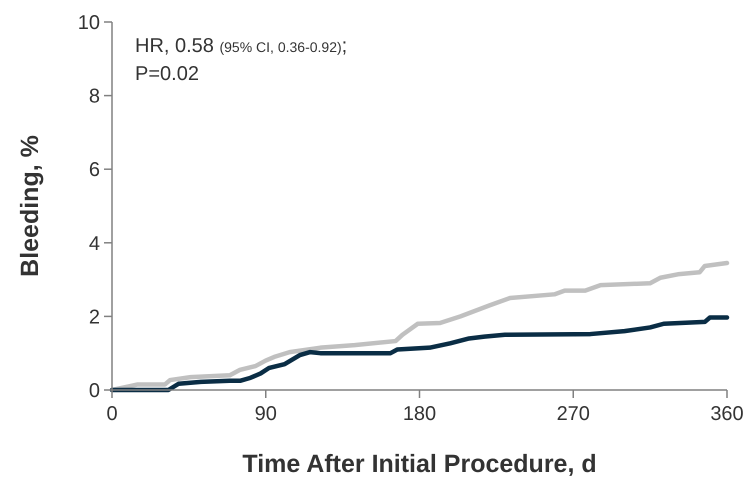 The image size is (756, 488). What do you see at coordinates (167, 74) in the screenshot?
I see `annotation: P=0.02` at bounding box center [167, 74].